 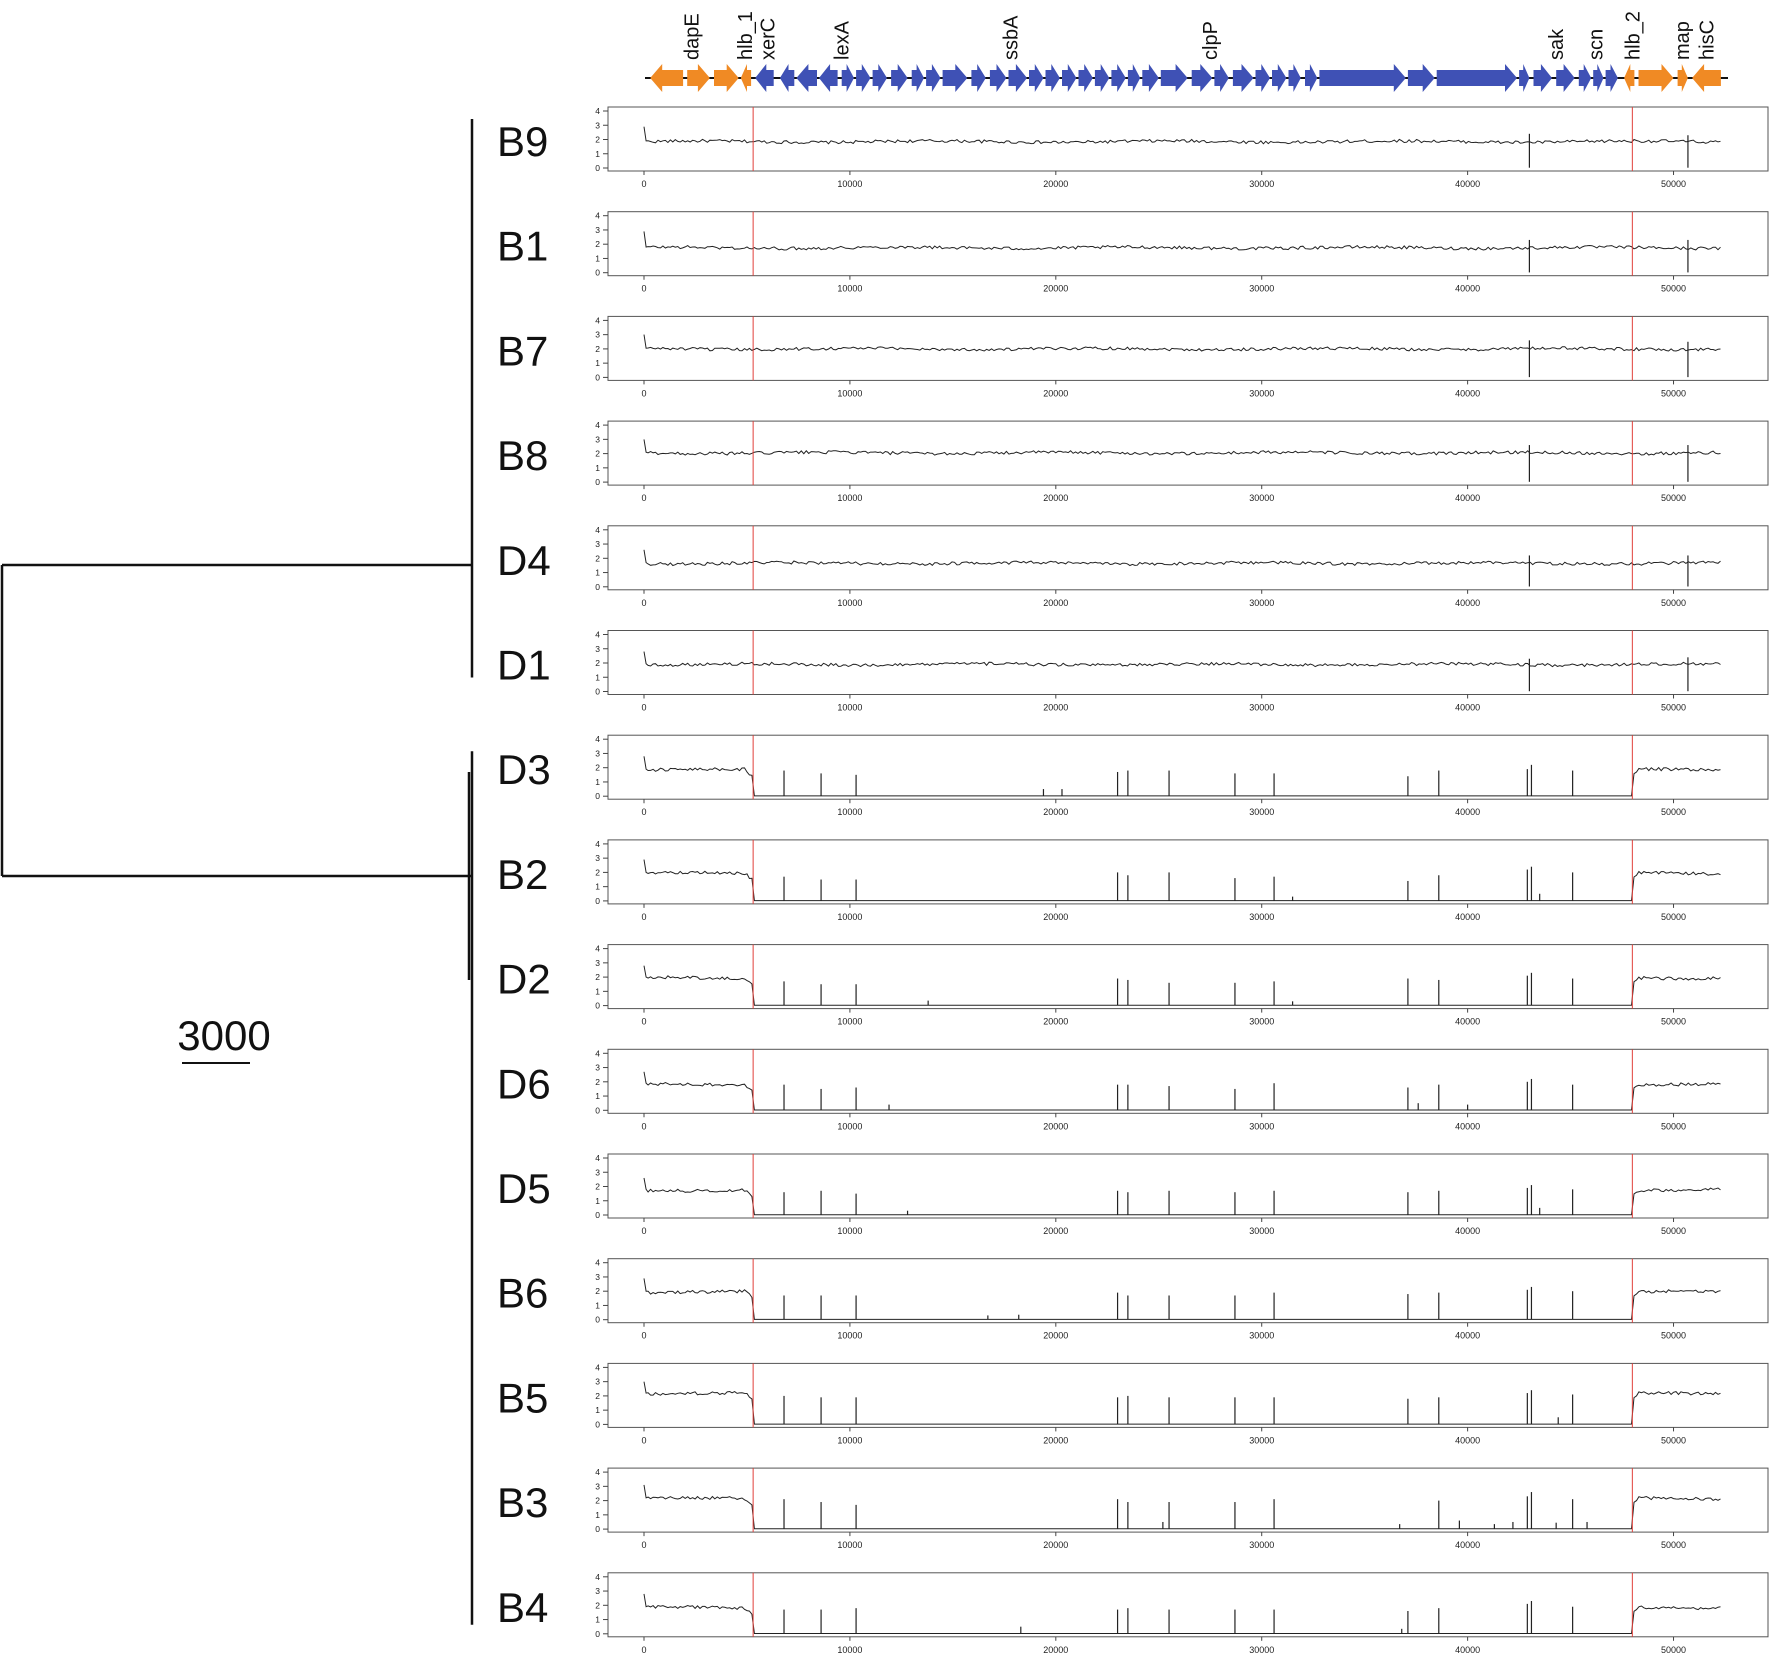 I want to click on coverage-panel-b6: 0 1 2 3 4 0 10000 20000 30000 40000 50000 B6, so click(x=1133, y=1299).